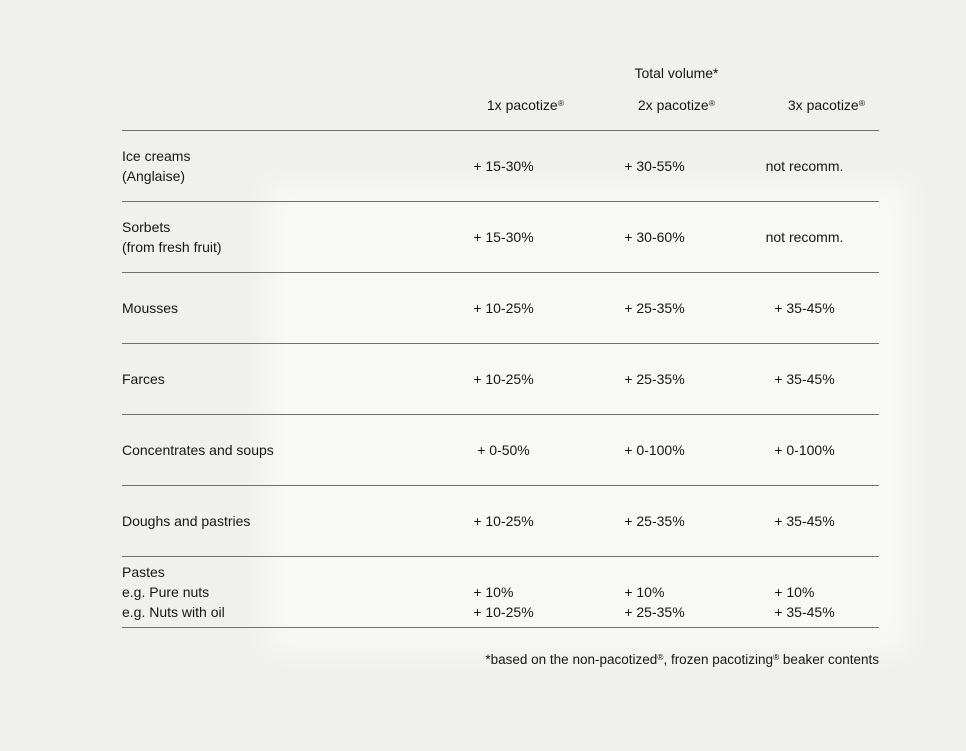  What do you see at coordinates (173, 612) in the screenshot?
I see `category-line: e.g. Nuts with oil` at bounding box center [173, 612].